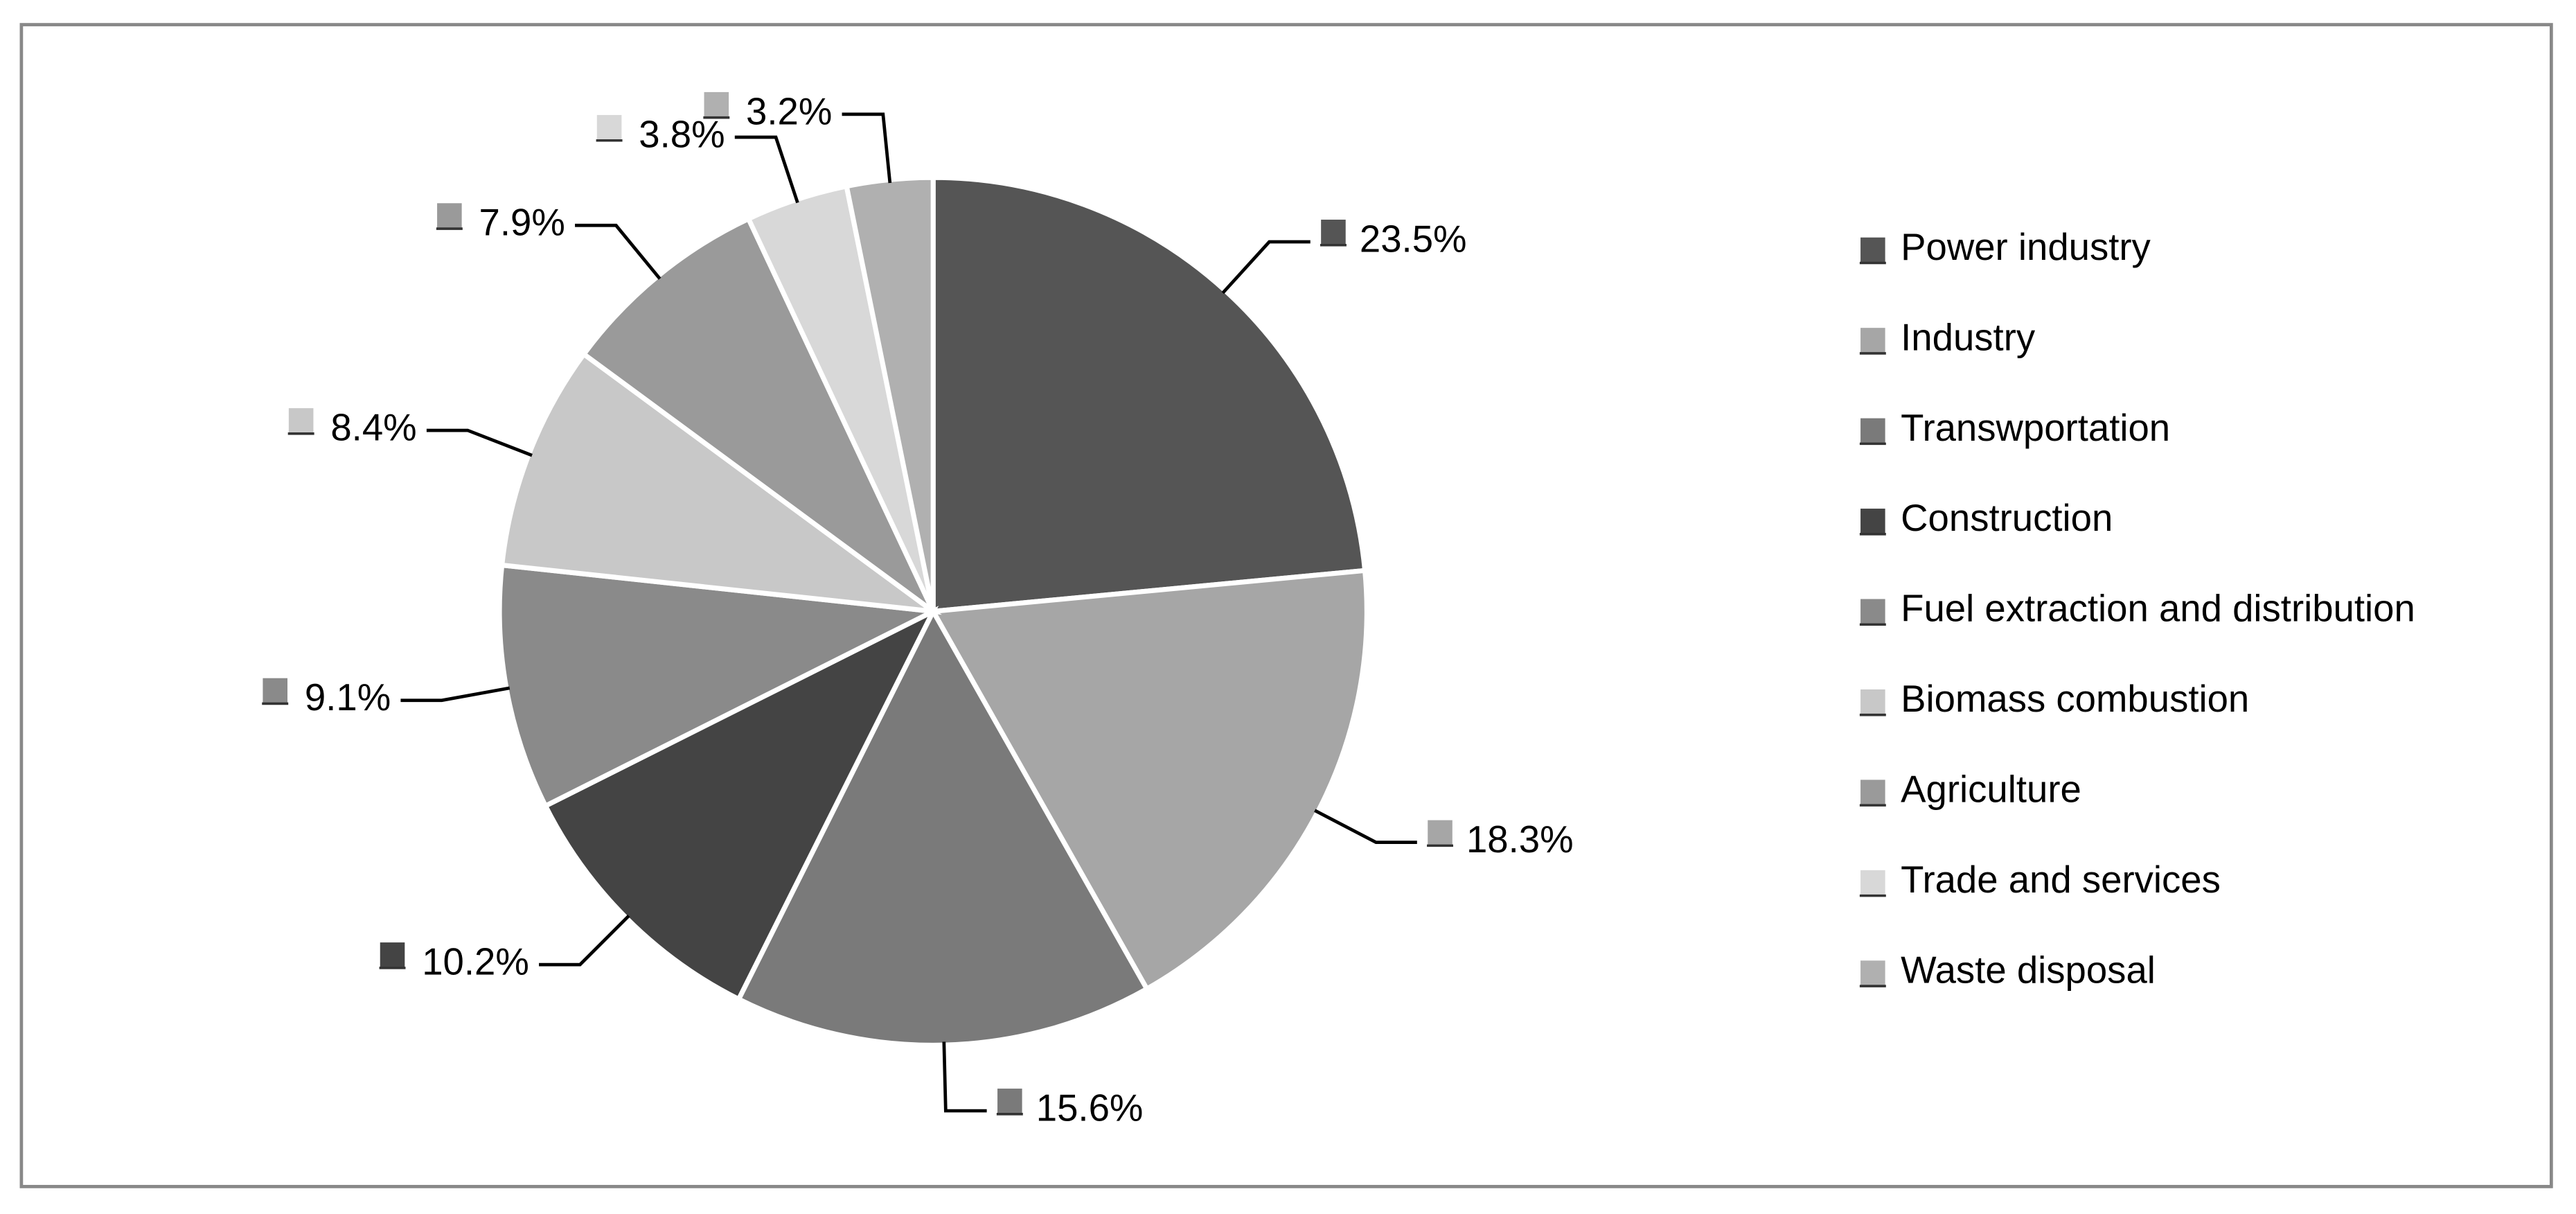  What do you see at coordinates (2035, 428) in the screenshot?
I see `legend-label: Transwportation` at bounding box center [2035, 428].